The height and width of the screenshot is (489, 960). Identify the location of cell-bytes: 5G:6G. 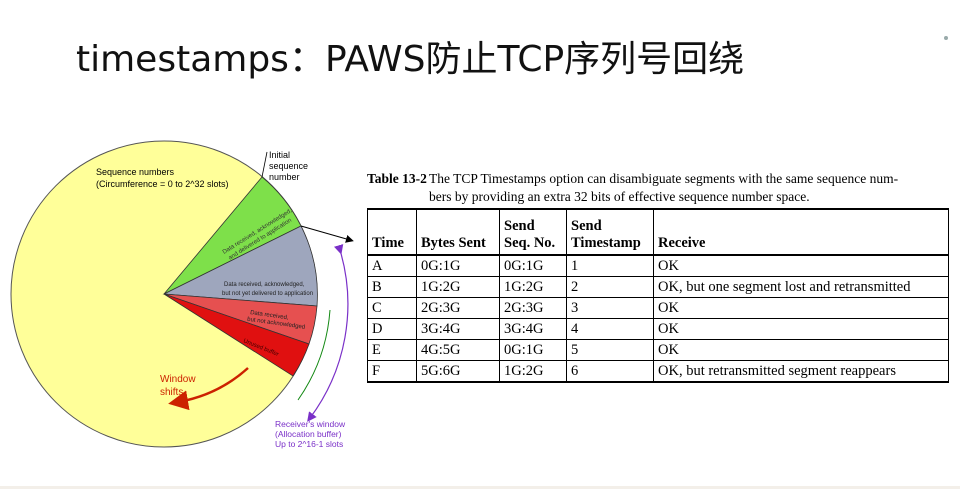
(458, 371).